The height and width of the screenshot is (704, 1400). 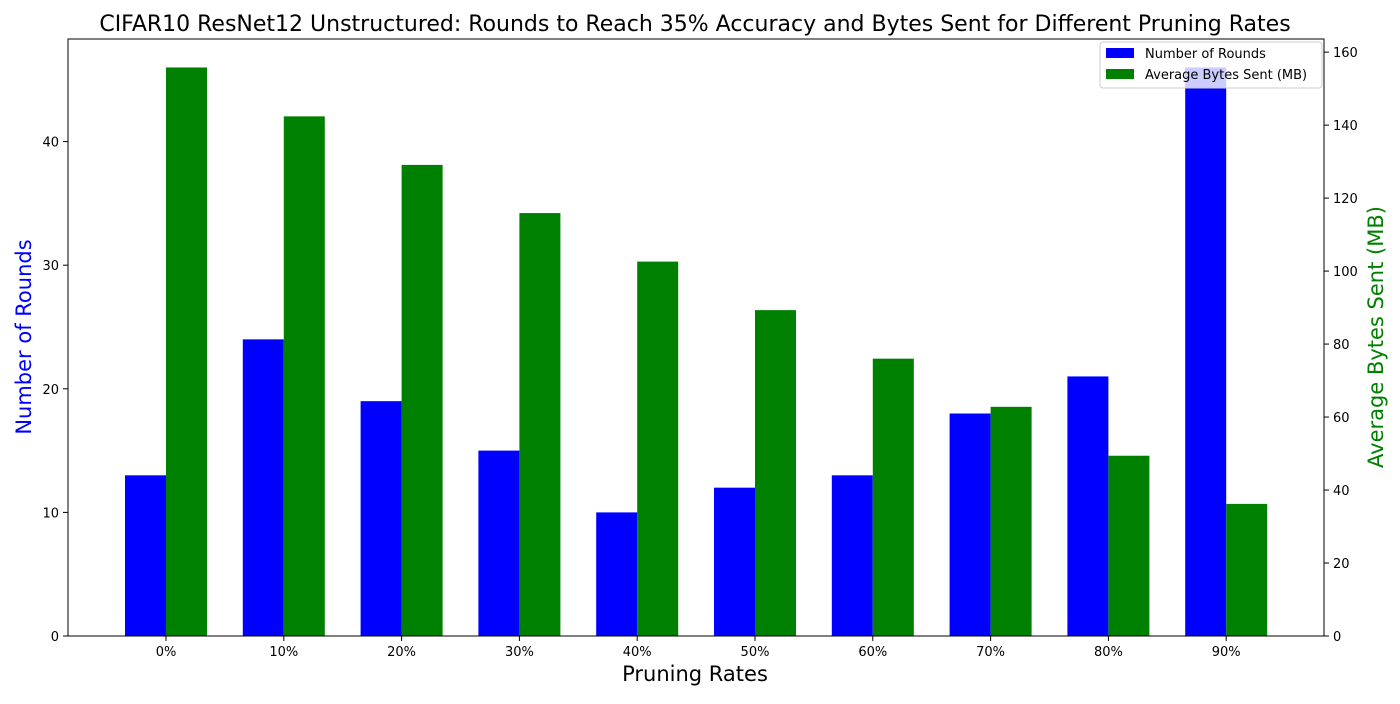 I want to click on y-right-tick-label: 140, so click(x=1345, y=126).